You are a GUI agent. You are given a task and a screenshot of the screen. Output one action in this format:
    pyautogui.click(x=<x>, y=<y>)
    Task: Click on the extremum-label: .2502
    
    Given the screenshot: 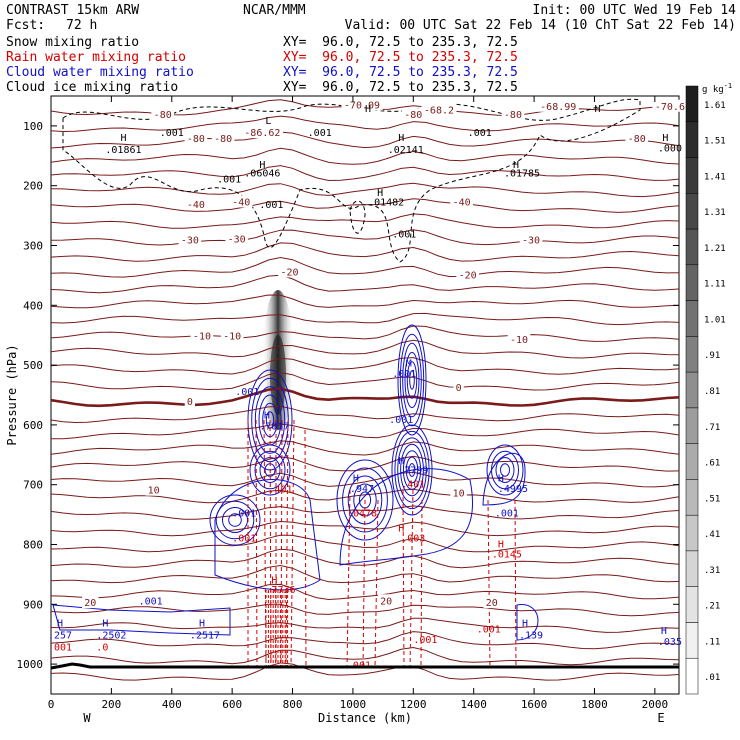 What is the action you would take?
    pyautogui.click(x=111, y=635)
    